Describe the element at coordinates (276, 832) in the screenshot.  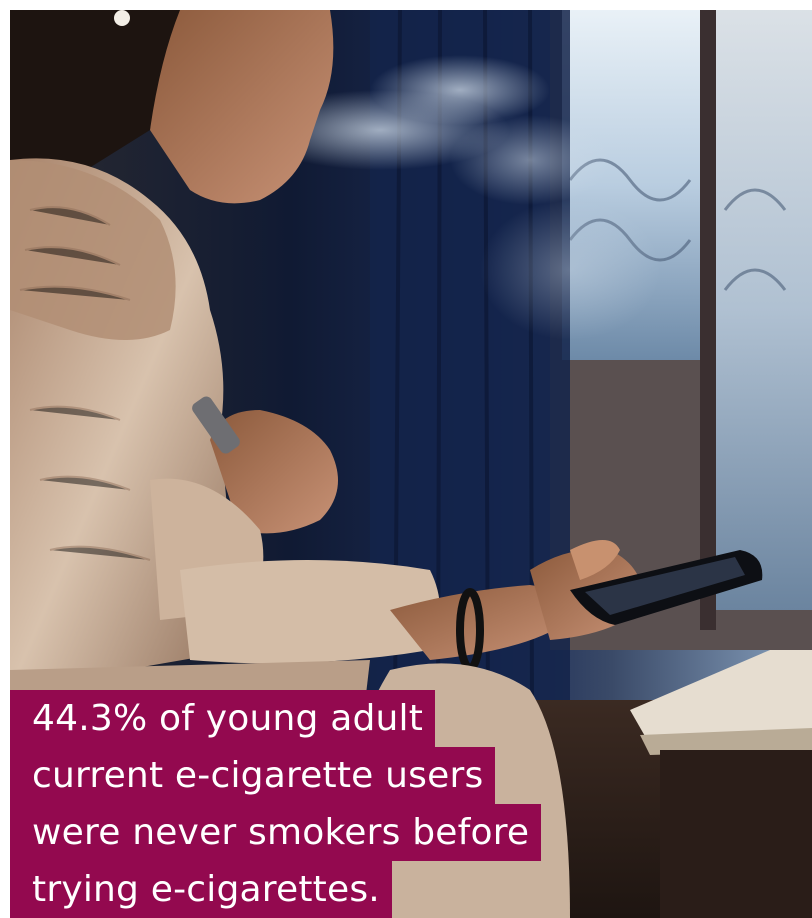
I see `caption-text-3: were never smokers before` at that location.